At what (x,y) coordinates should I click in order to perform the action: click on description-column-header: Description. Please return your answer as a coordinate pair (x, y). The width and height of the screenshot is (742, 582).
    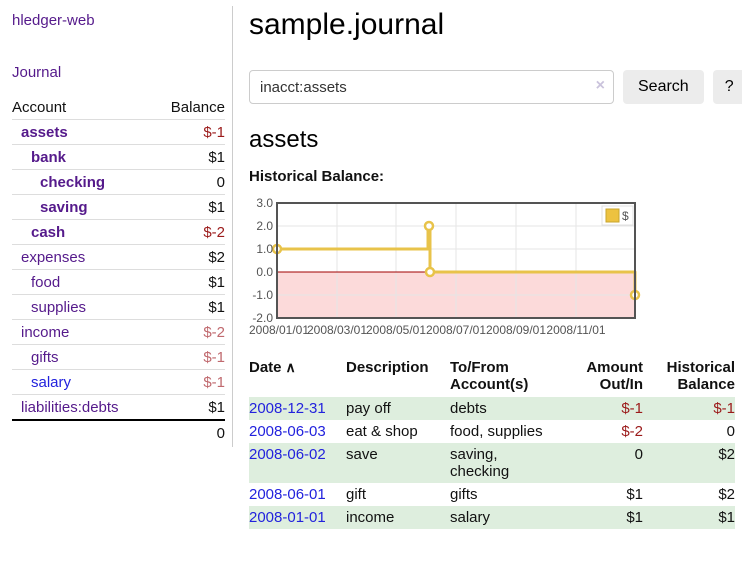
    Looking at the image, I should click on (387, 367).